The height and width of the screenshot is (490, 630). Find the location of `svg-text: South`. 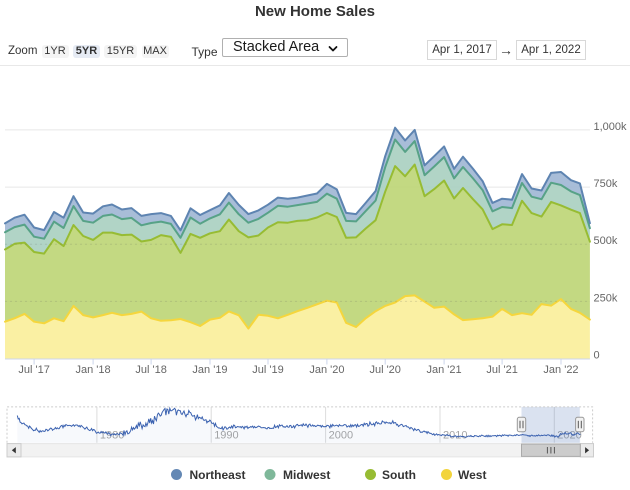

svg-text: South is located at coordinates (399, 475).